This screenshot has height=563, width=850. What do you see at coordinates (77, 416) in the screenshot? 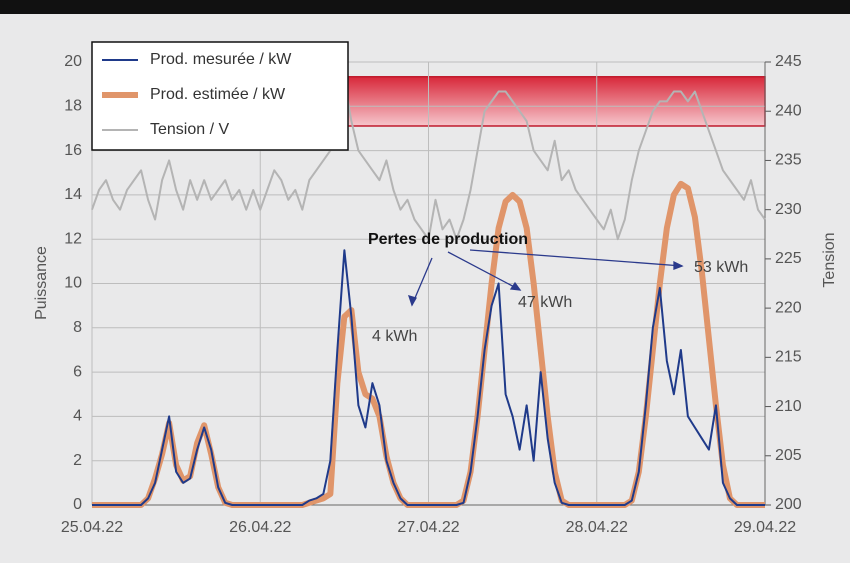
I see `y-tick-label: 4` at bounding box center [77, 416].